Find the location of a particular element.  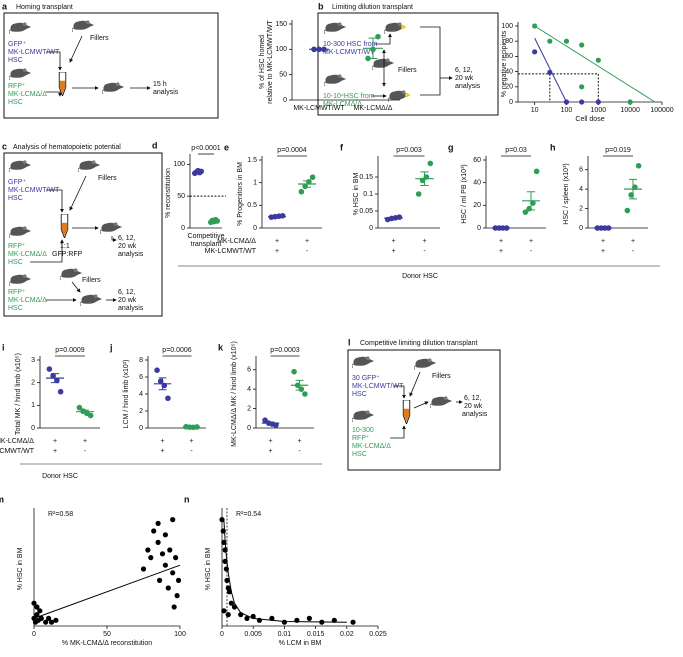

y-tick-label: 0.05 is located at coordinates (366, 211).